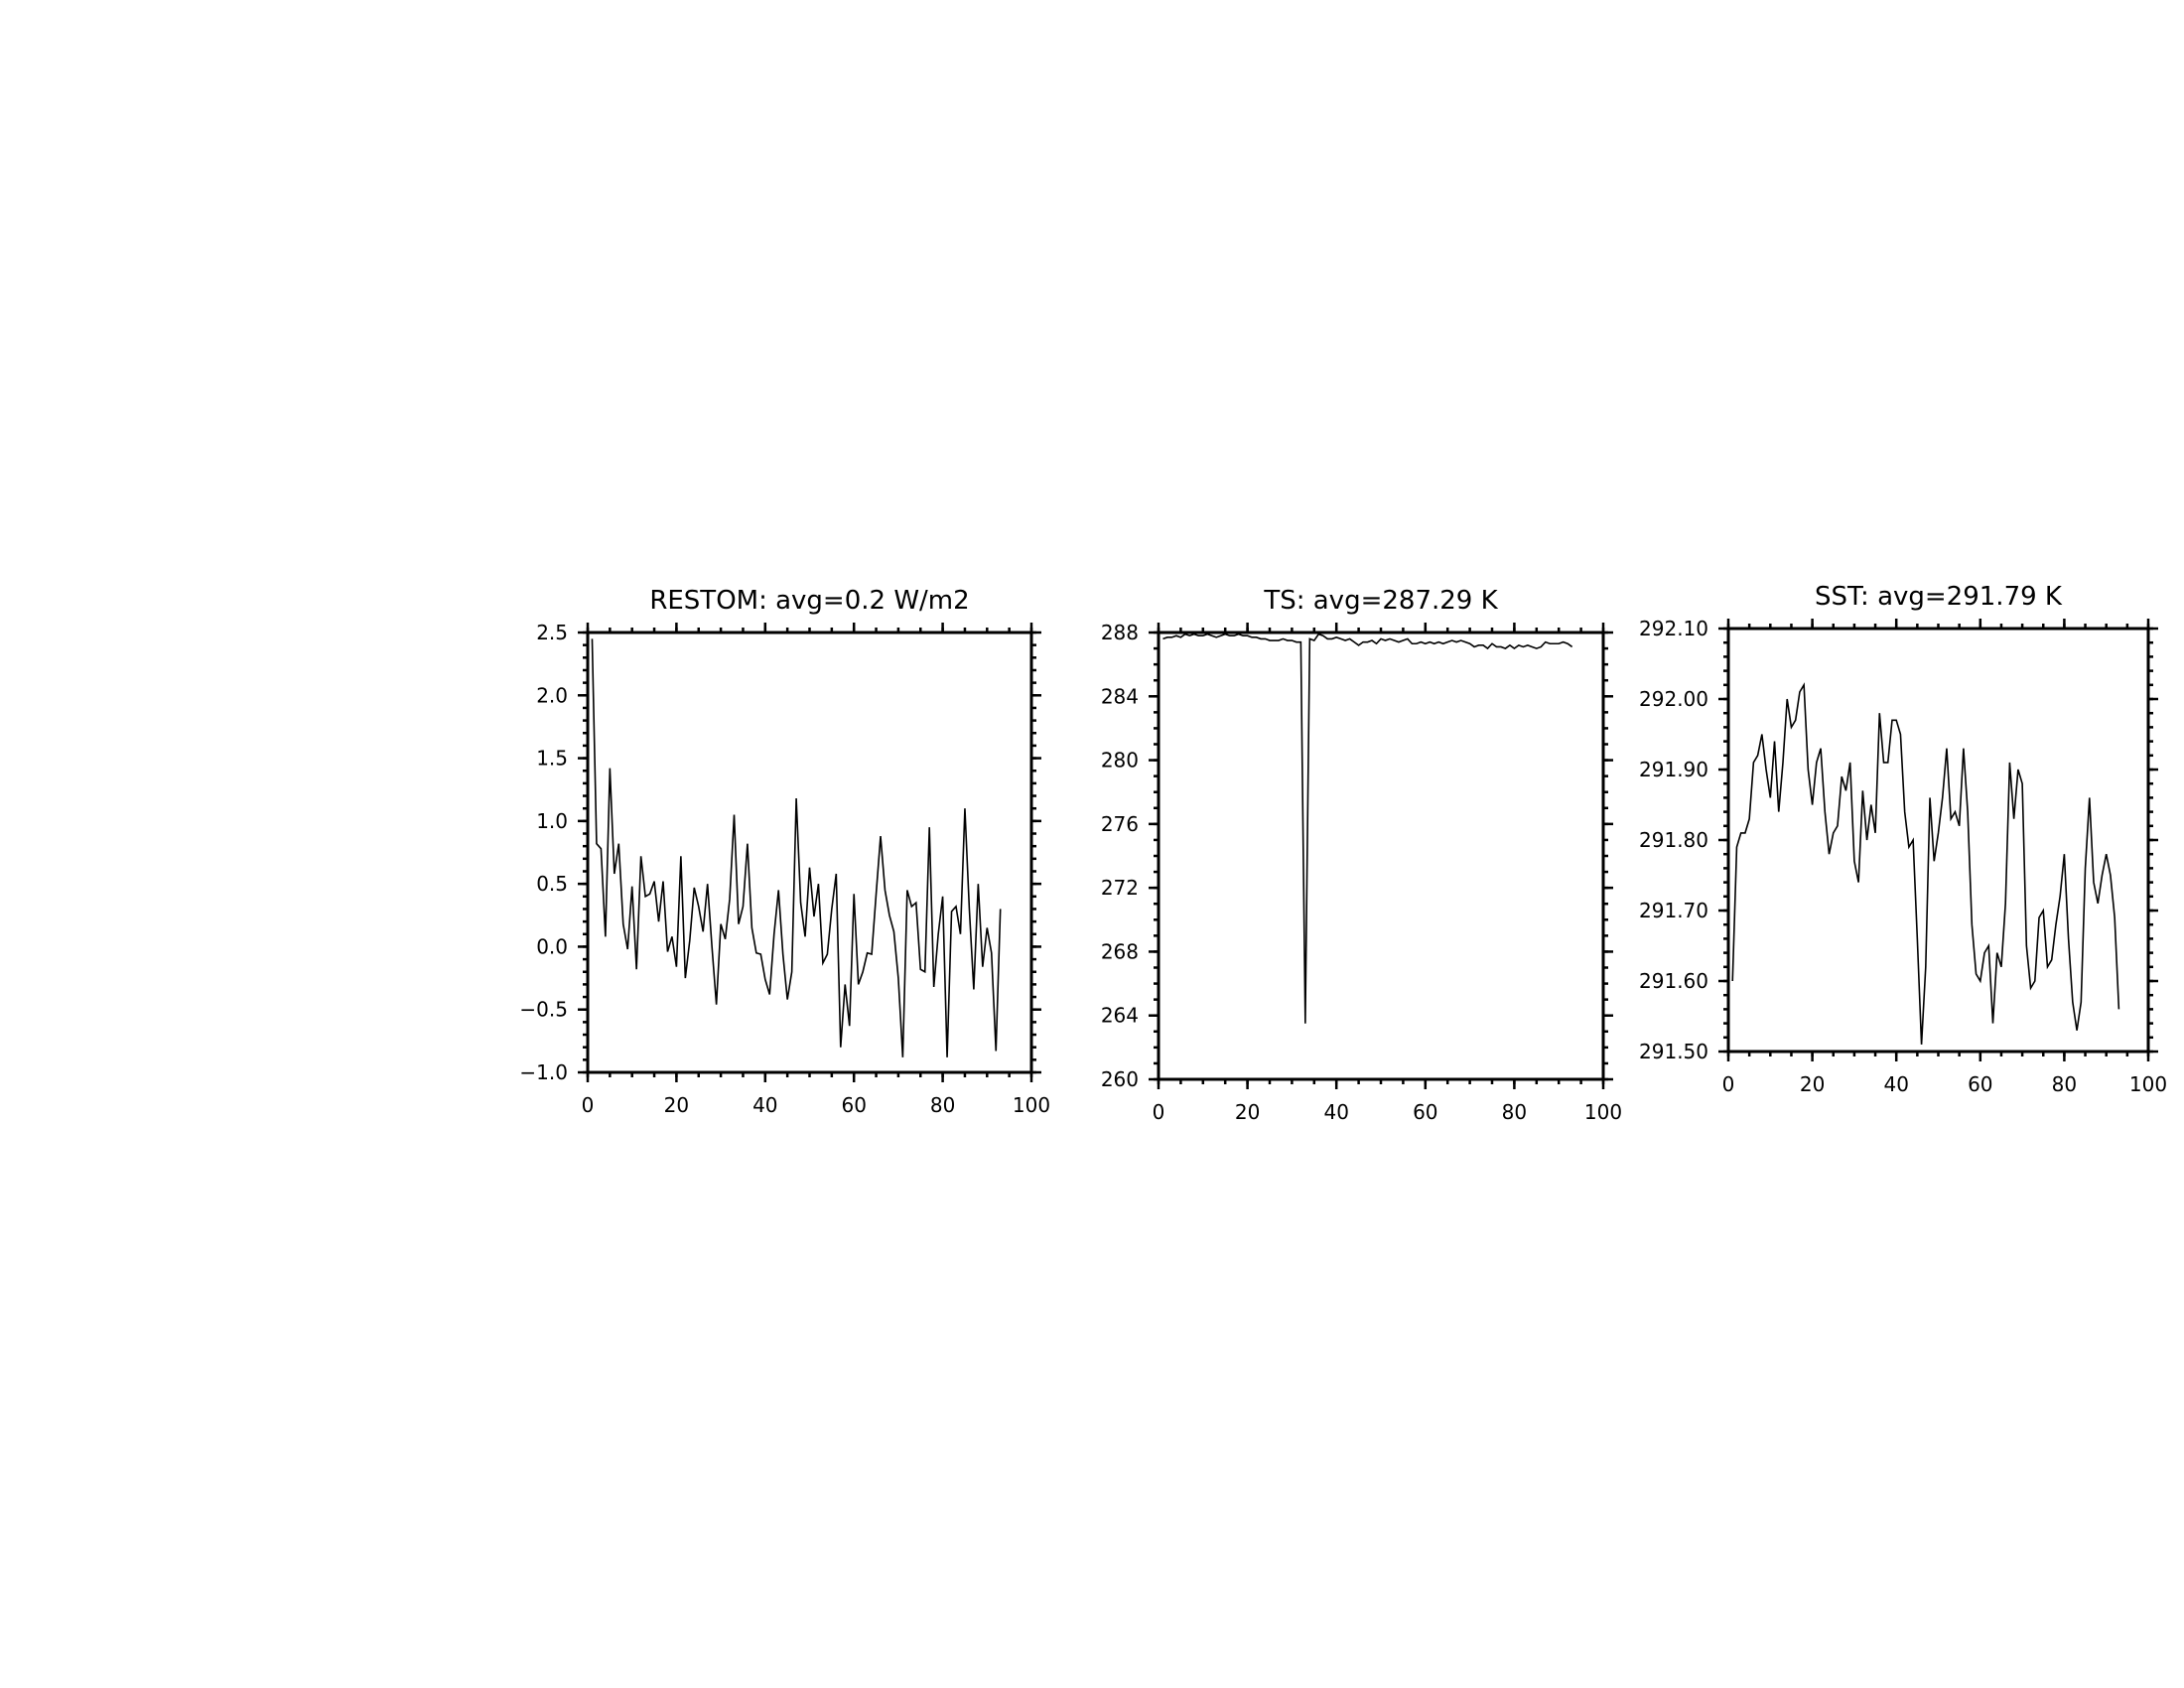 This screenshot has height=1688, width=2184. What do you see at coordinates (1367, 828) in the screenshot?
I see `series-line` at bounding box center [1367, 828].